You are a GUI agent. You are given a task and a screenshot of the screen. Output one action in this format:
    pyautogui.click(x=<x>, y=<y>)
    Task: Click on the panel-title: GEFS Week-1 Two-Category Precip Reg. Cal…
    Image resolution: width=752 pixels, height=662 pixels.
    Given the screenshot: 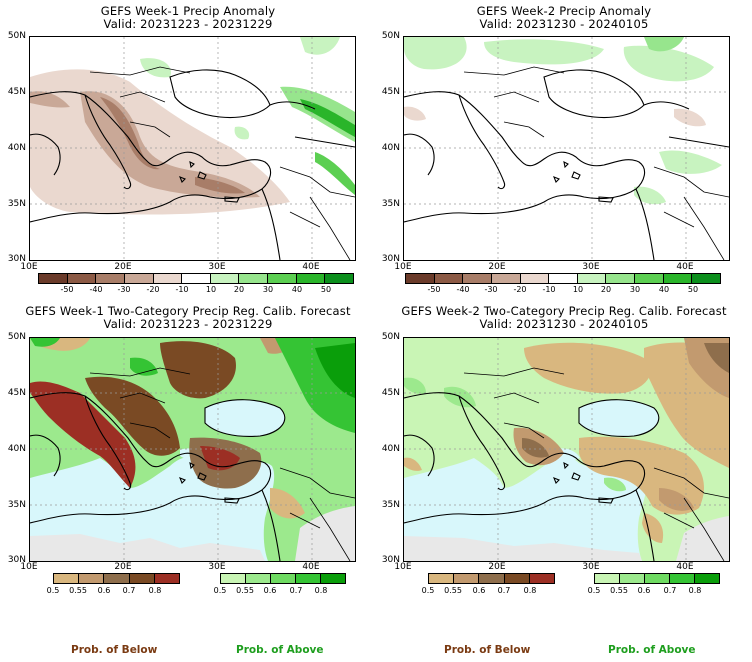 What is the action you would take?
    pyautogui.click(x=188, y=311)
    